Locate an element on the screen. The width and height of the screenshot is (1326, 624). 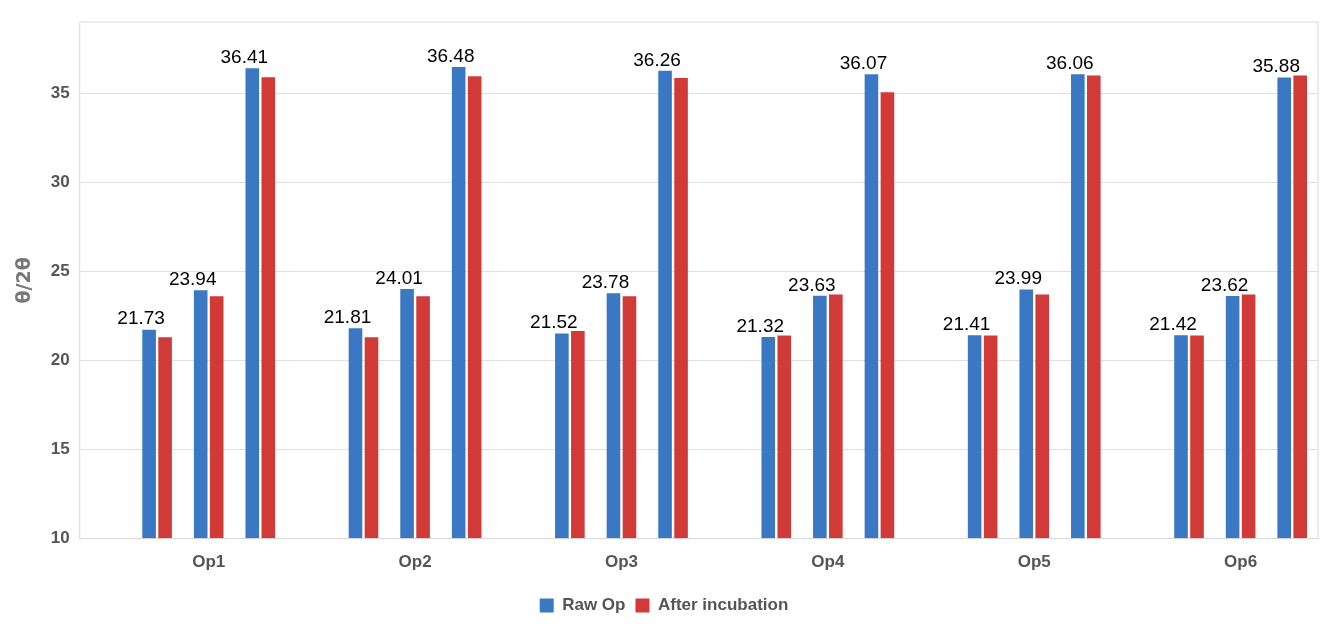
x-tick-label: Op3 is located at coordinates (621, 562).